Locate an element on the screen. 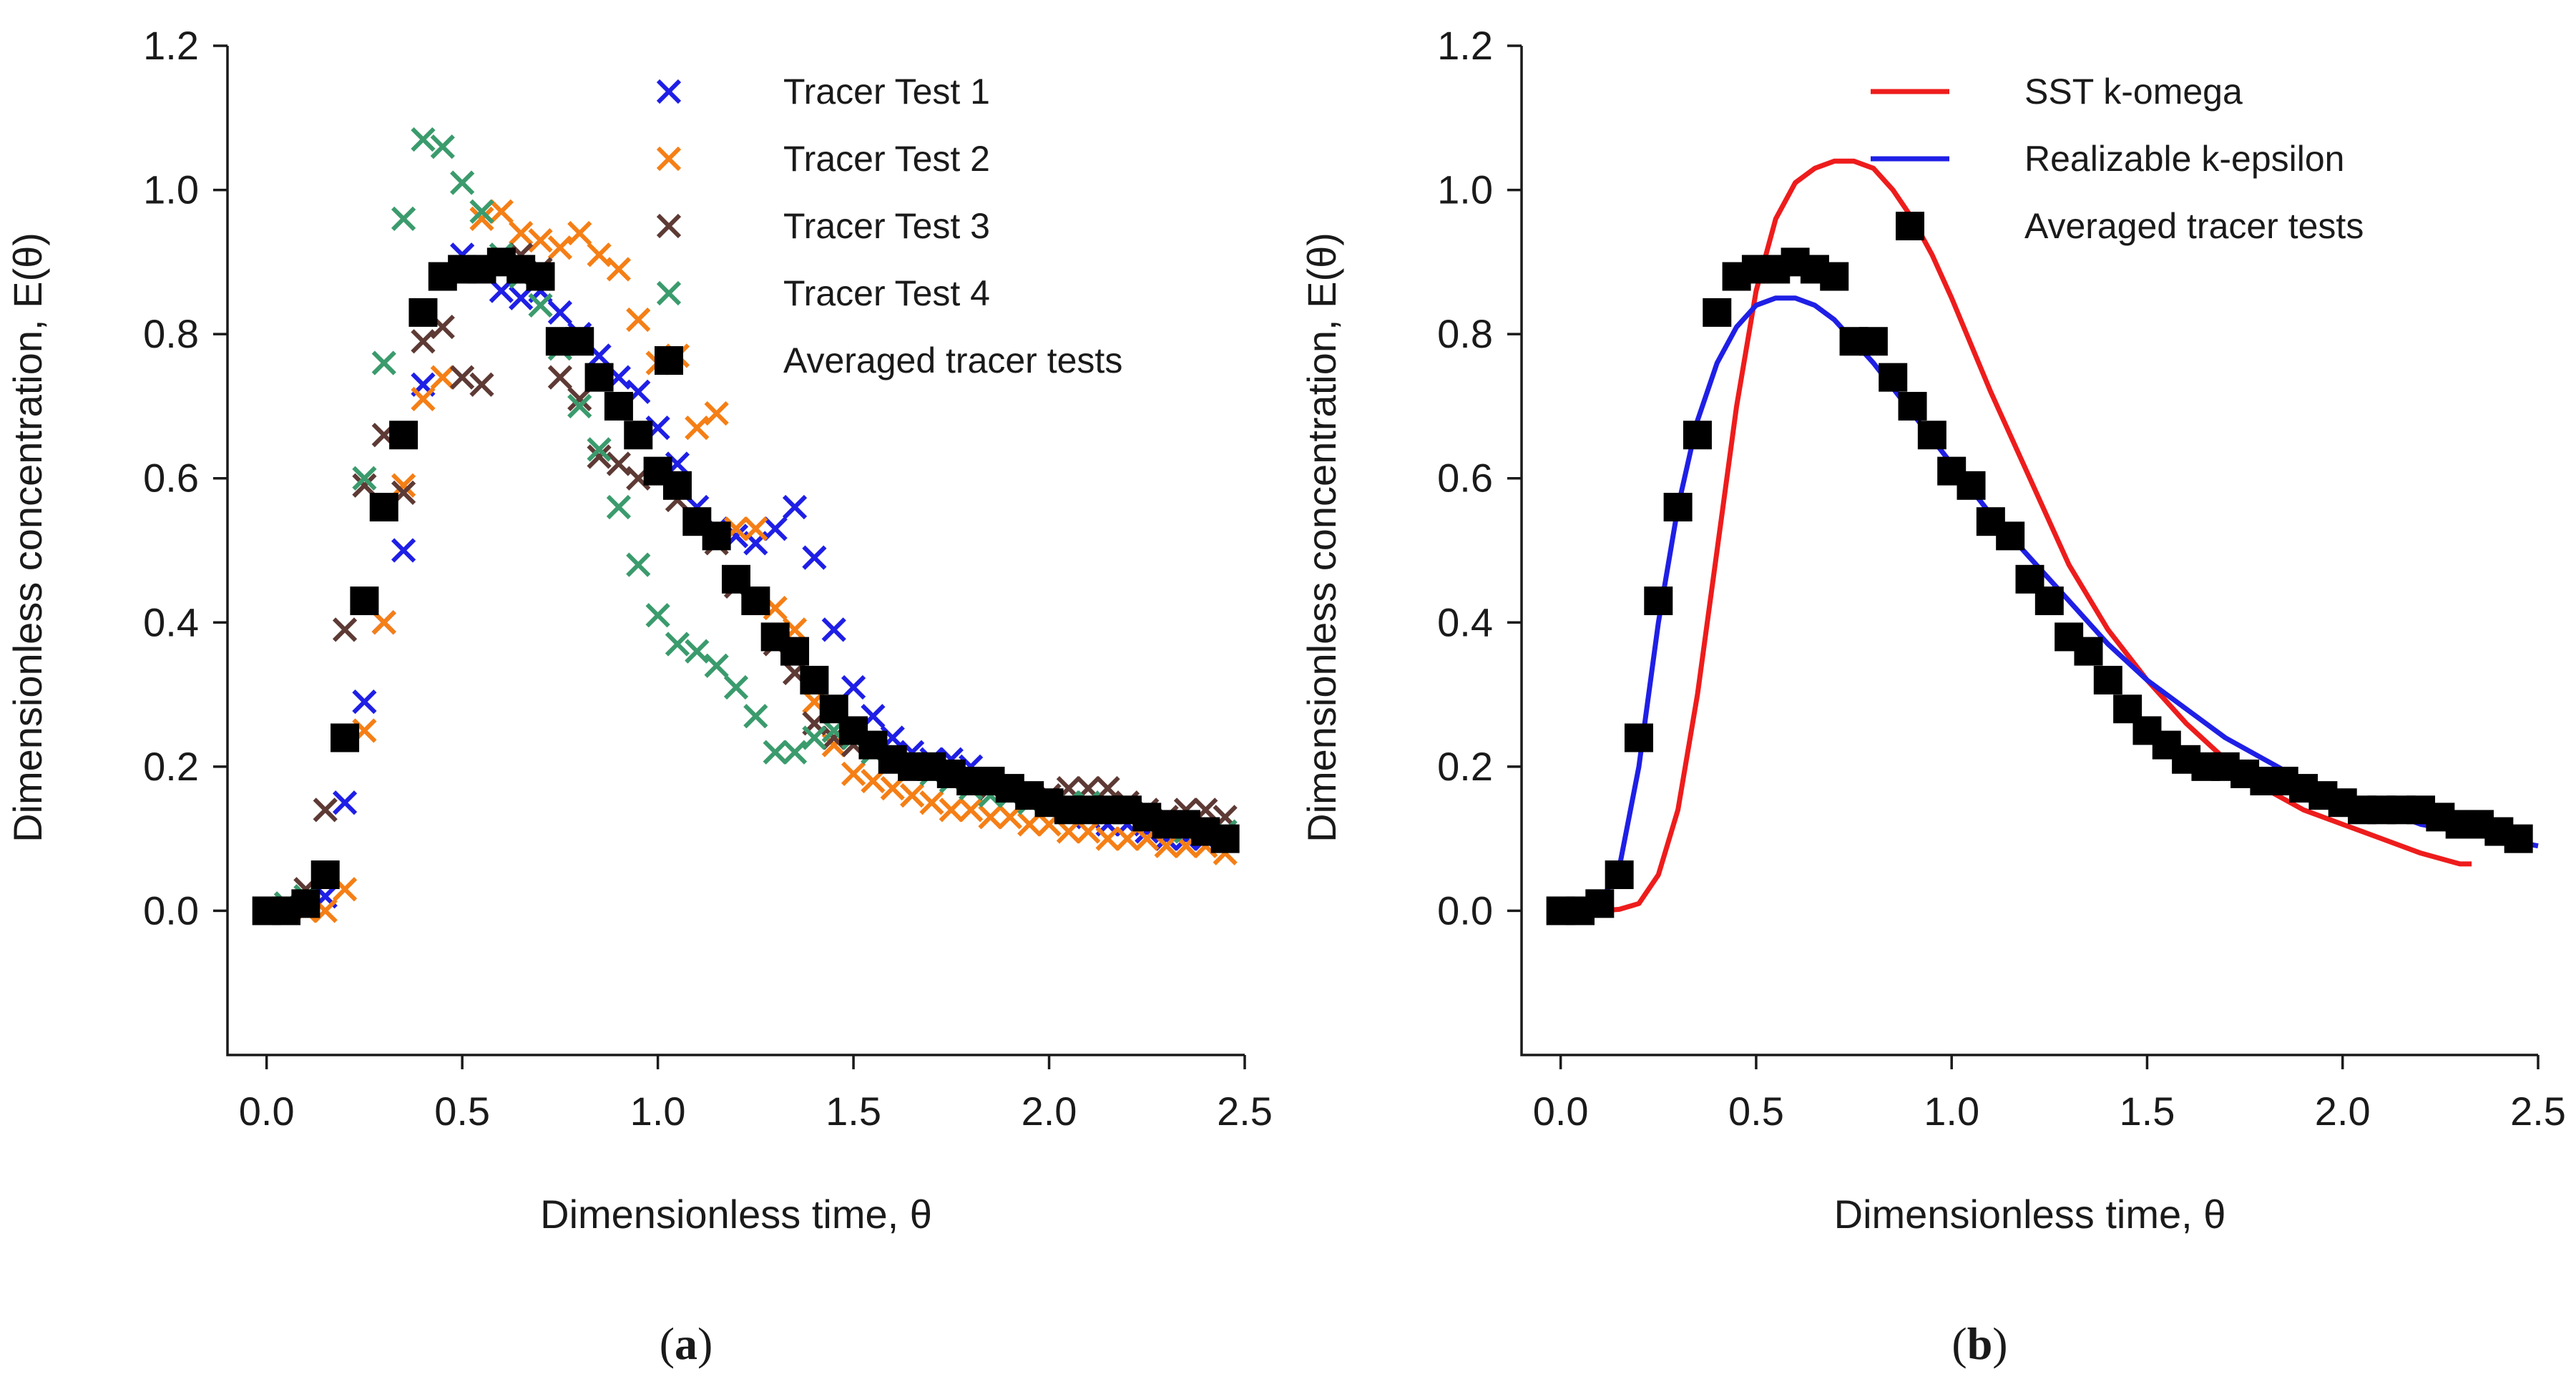 The image size is (2576, 1389). pa-x-tick-label: 0.0 is located at coordinates (267, 1111).